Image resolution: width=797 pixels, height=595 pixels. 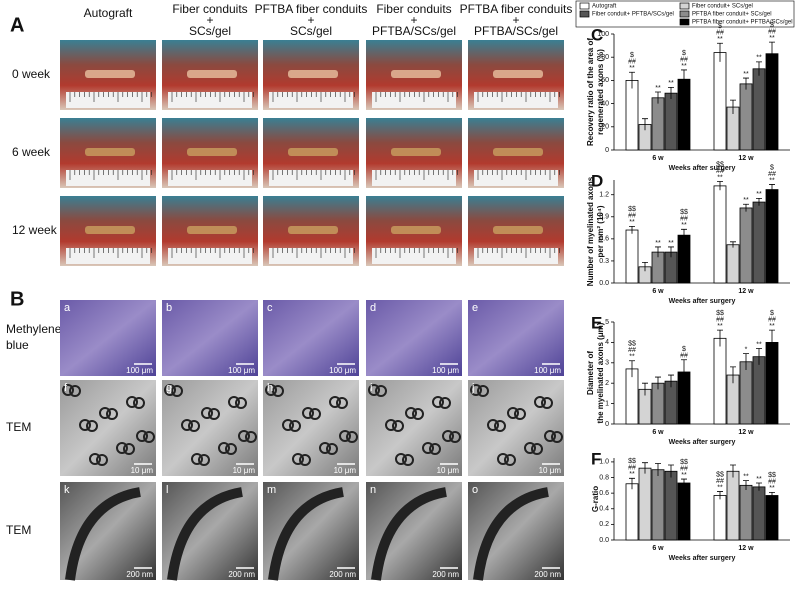 What do you see at coordinates (596, 458) in the screenshot?
I see `panel-label: F` at bounding box center [596, 458].